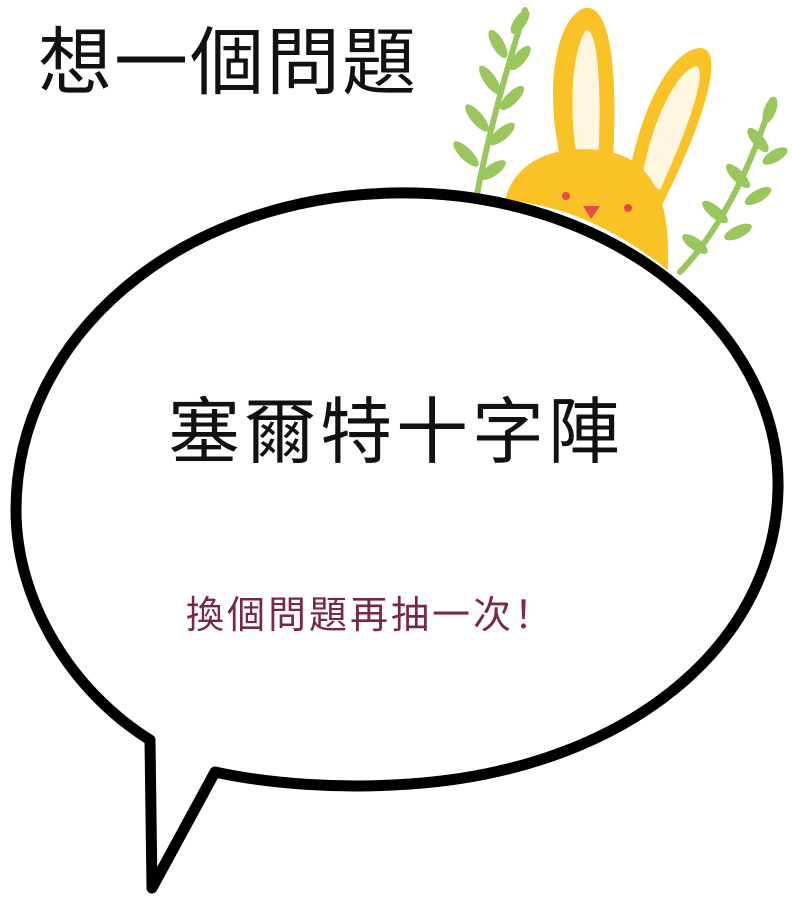  Describe the element at coordinates (566, 196) in the screenshot. I see `bunny-eye-left` at that location.